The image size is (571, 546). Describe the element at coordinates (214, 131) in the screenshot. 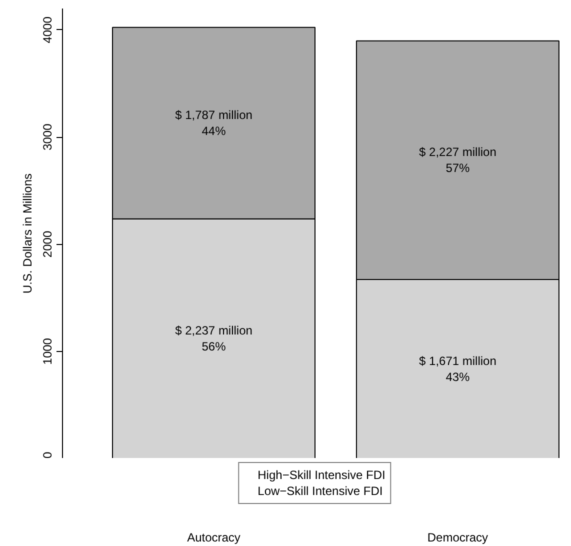

I see `annotation: 44%` at that location.